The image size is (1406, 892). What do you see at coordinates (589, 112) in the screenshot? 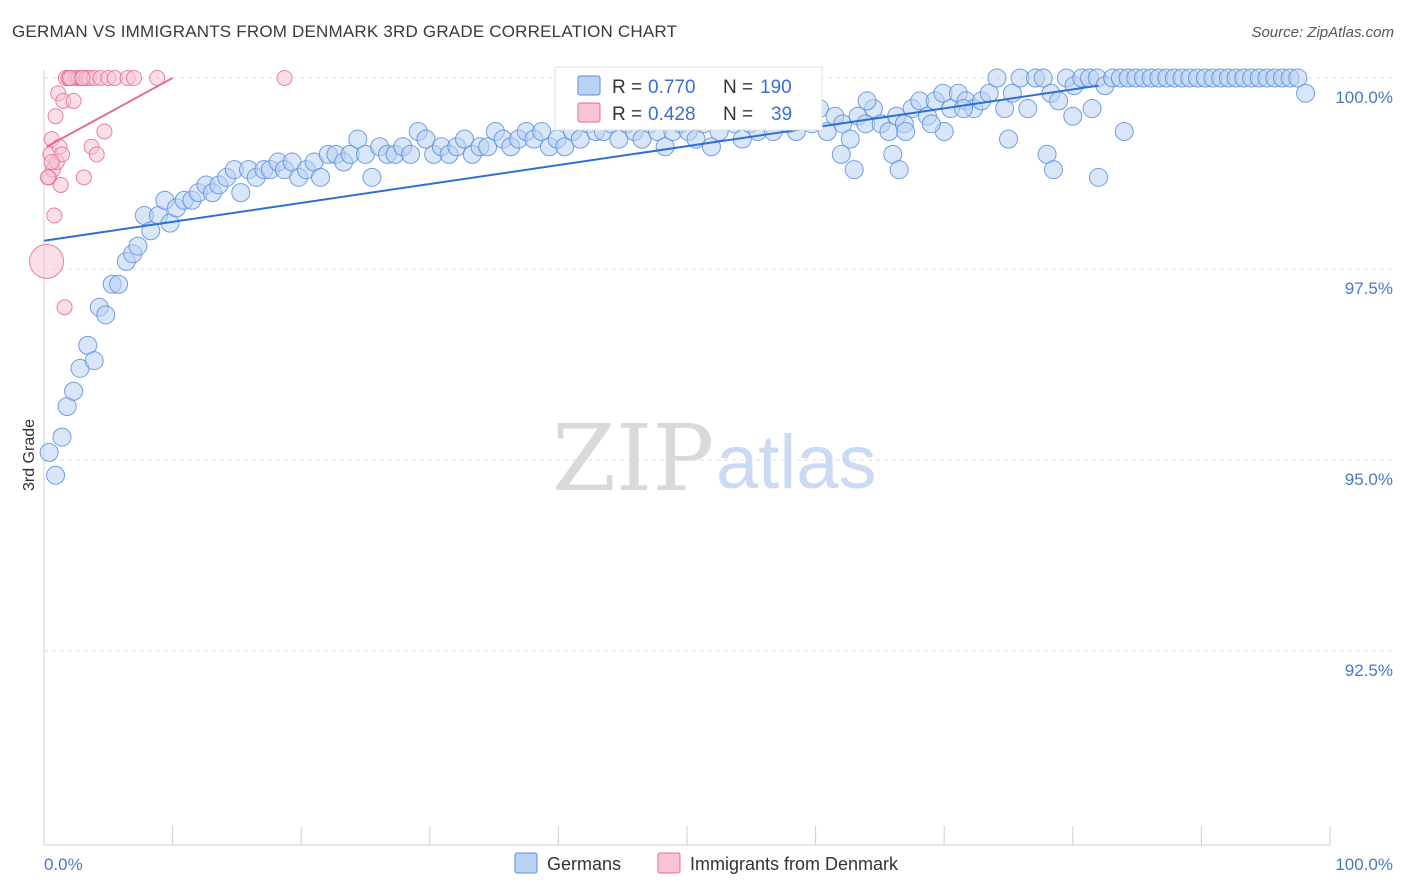
I see `stats-swatch-denmark` at bounding box center [589, 112].